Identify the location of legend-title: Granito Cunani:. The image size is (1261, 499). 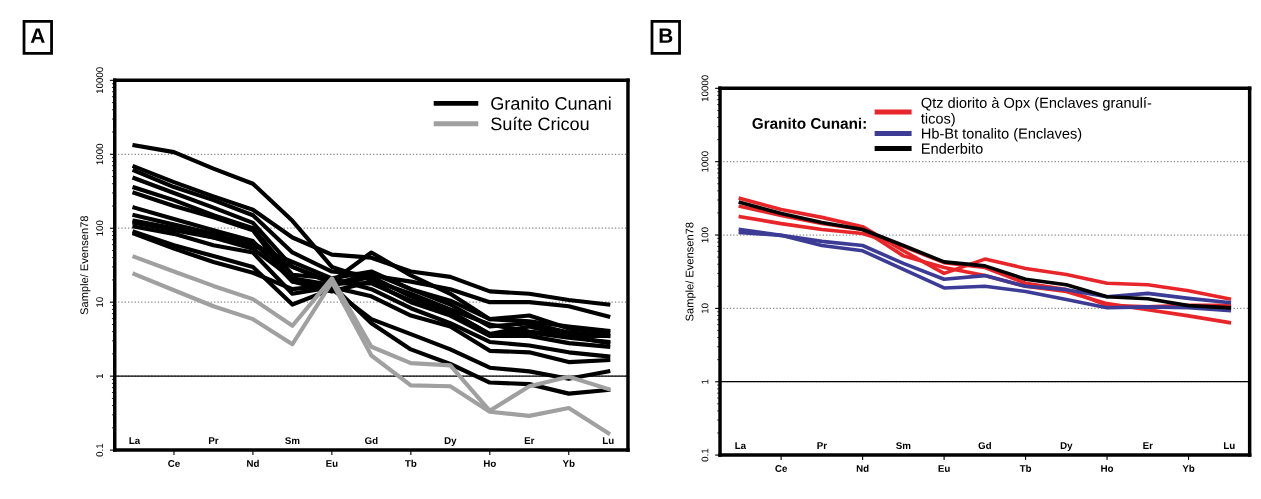
(809, 123).